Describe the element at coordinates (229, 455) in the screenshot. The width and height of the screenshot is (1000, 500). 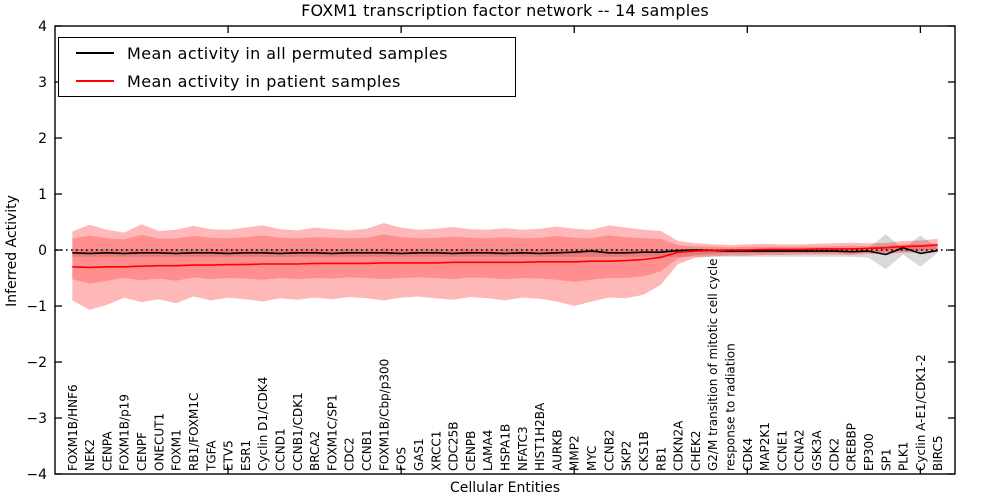
I see `x-tick-label: ETV5` at that location.